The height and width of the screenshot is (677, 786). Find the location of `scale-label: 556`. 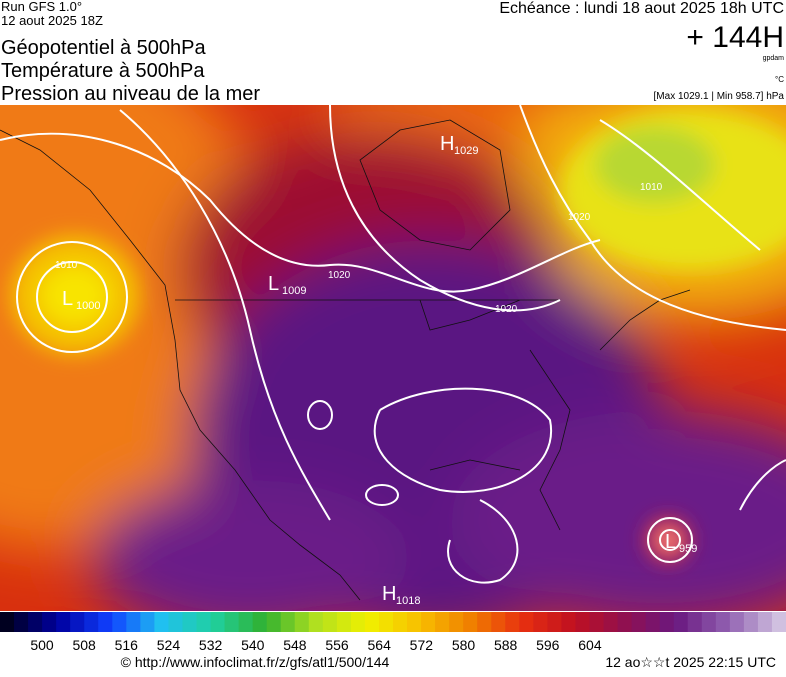

scale-label: 556 is located at coordinates (337, 645).